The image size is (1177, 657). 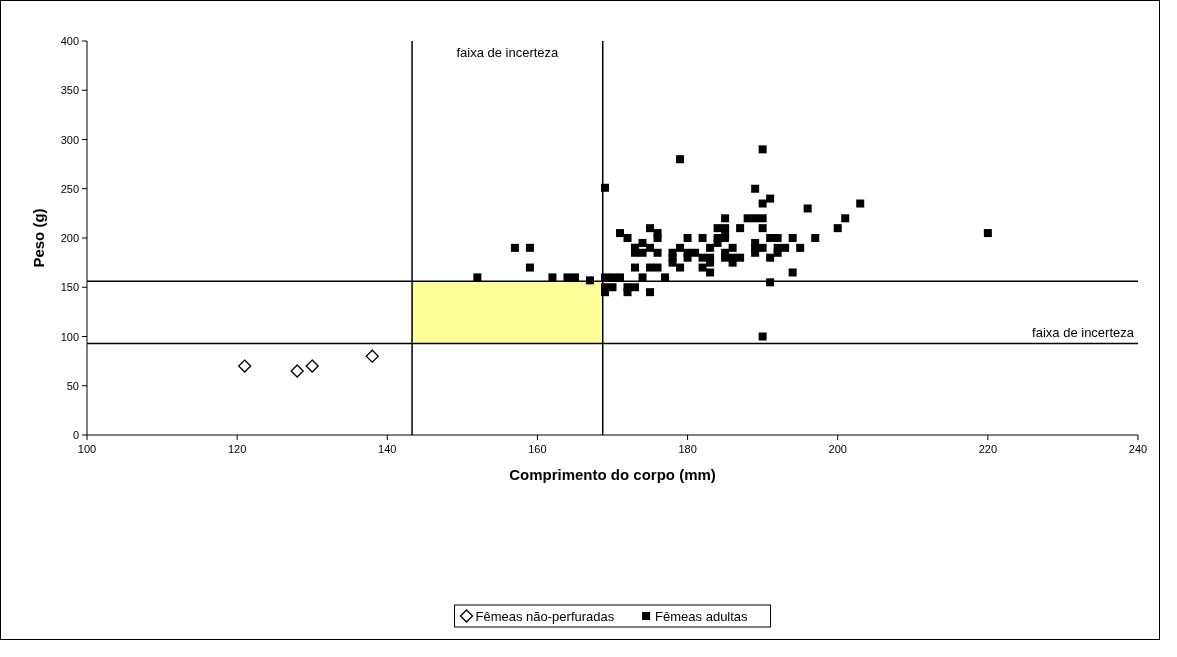 I want to click on y-tick-label: 100, so click(x=69, y=336).